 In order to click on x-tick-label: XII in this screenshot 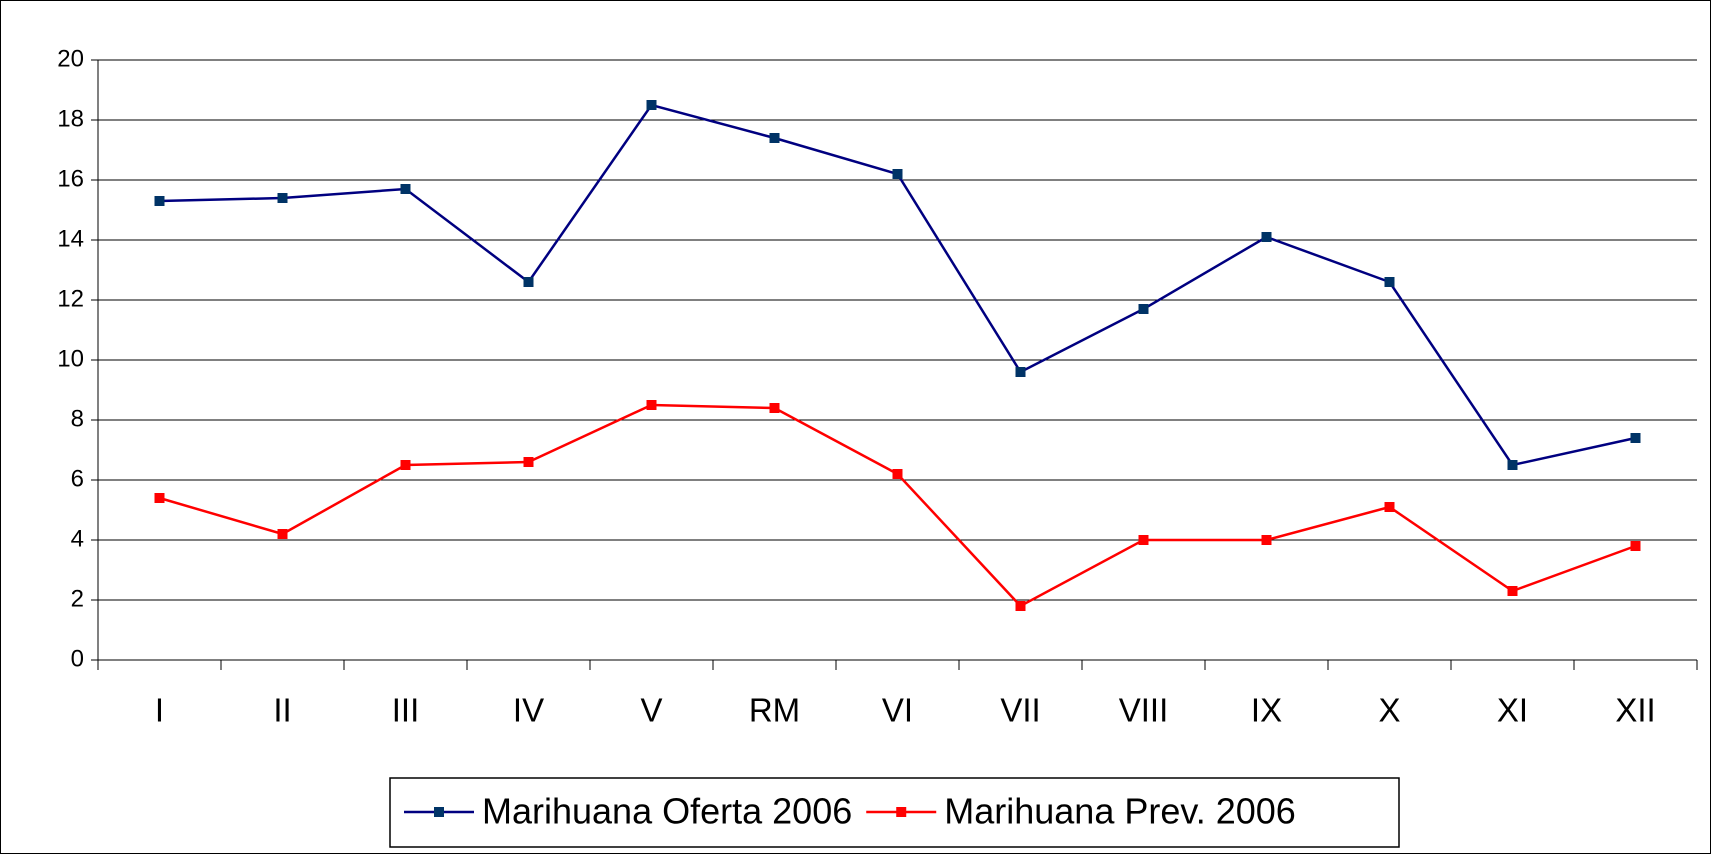, I will do `click(1635, 710)`.